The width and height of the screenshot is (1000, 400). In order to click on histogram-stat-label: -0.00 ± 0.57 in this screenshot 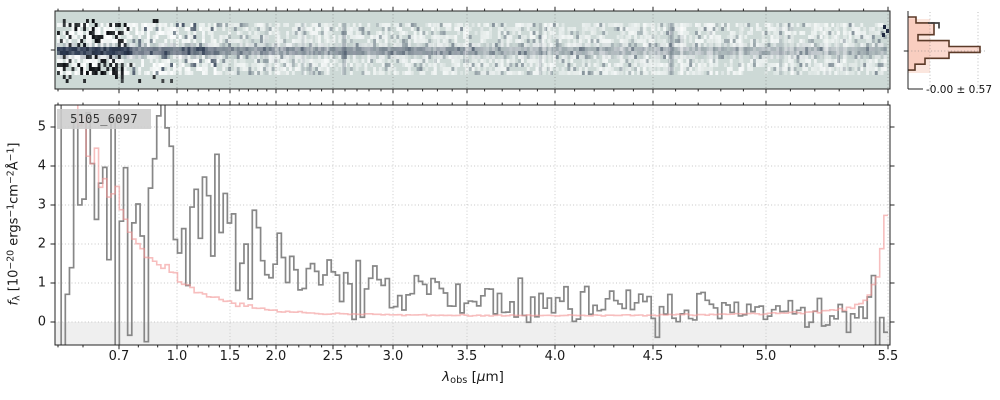, I will do `click(959, 90)`.